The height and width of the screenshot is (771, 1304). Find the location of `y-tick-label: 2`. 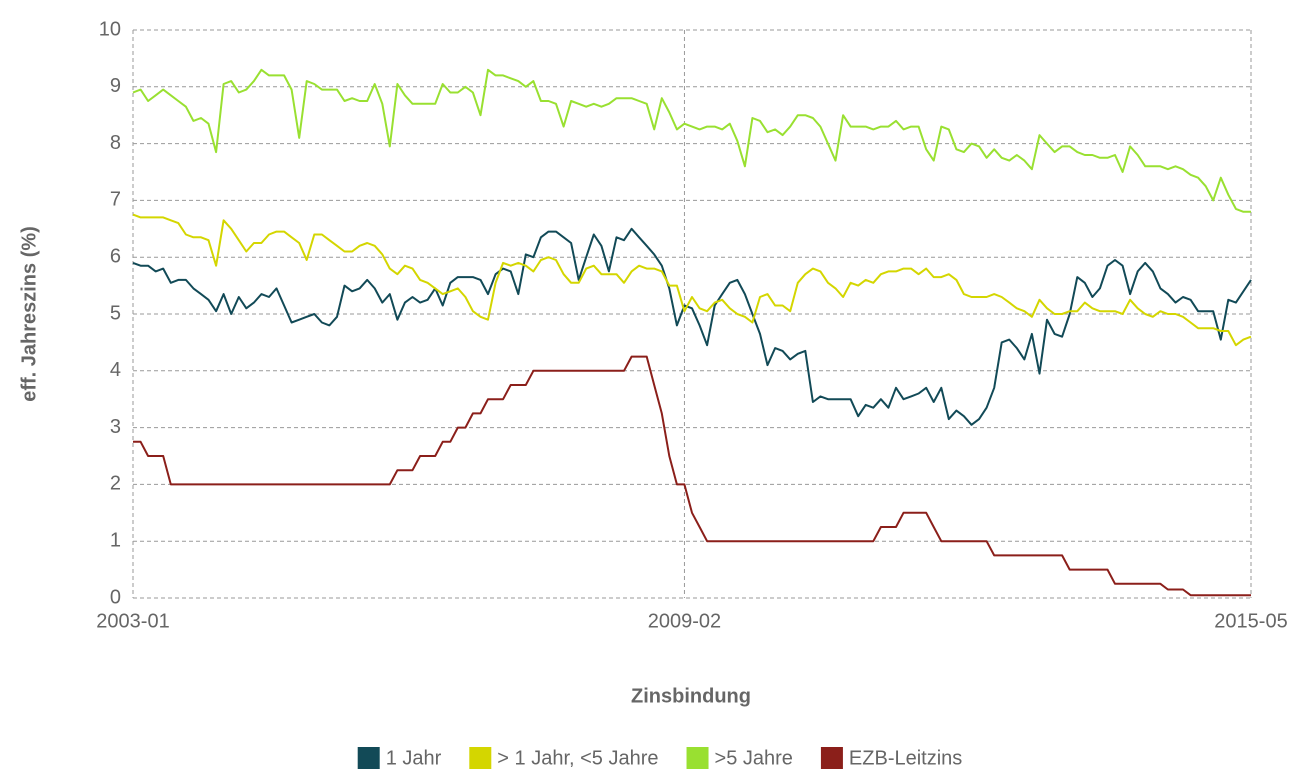

y-tick-label: 2 is located at coordinates (115, 484).